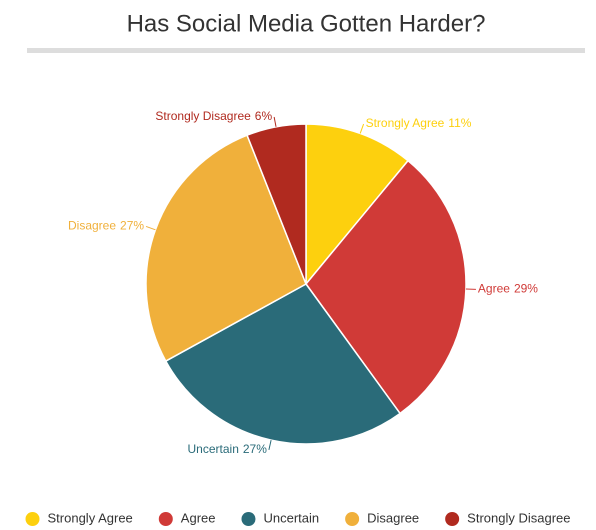 Image resolution: width=596 pixels, height=530 pixels. What do you see at coordinates (306, 23) in the screenshot?
I see `chart-title: Has Social Media Gotten Harder?` at bounding box center [306, 23].